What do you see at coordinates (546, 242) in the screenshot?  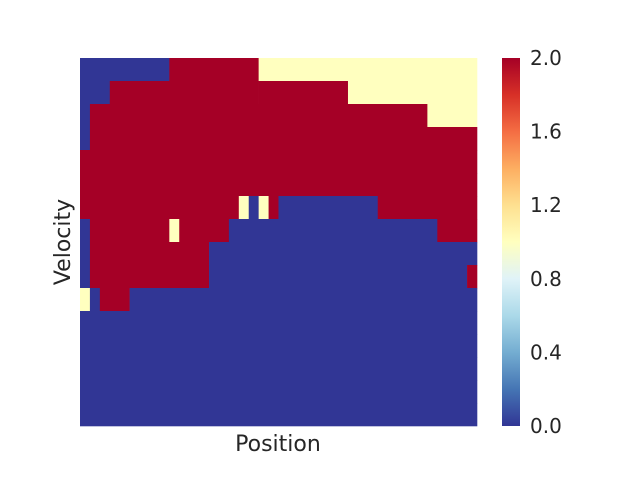 I see `colorbar-ticks: 0.0 0.4 0.8 1.2 1.6 2.0` at bounding box center [546, 242].